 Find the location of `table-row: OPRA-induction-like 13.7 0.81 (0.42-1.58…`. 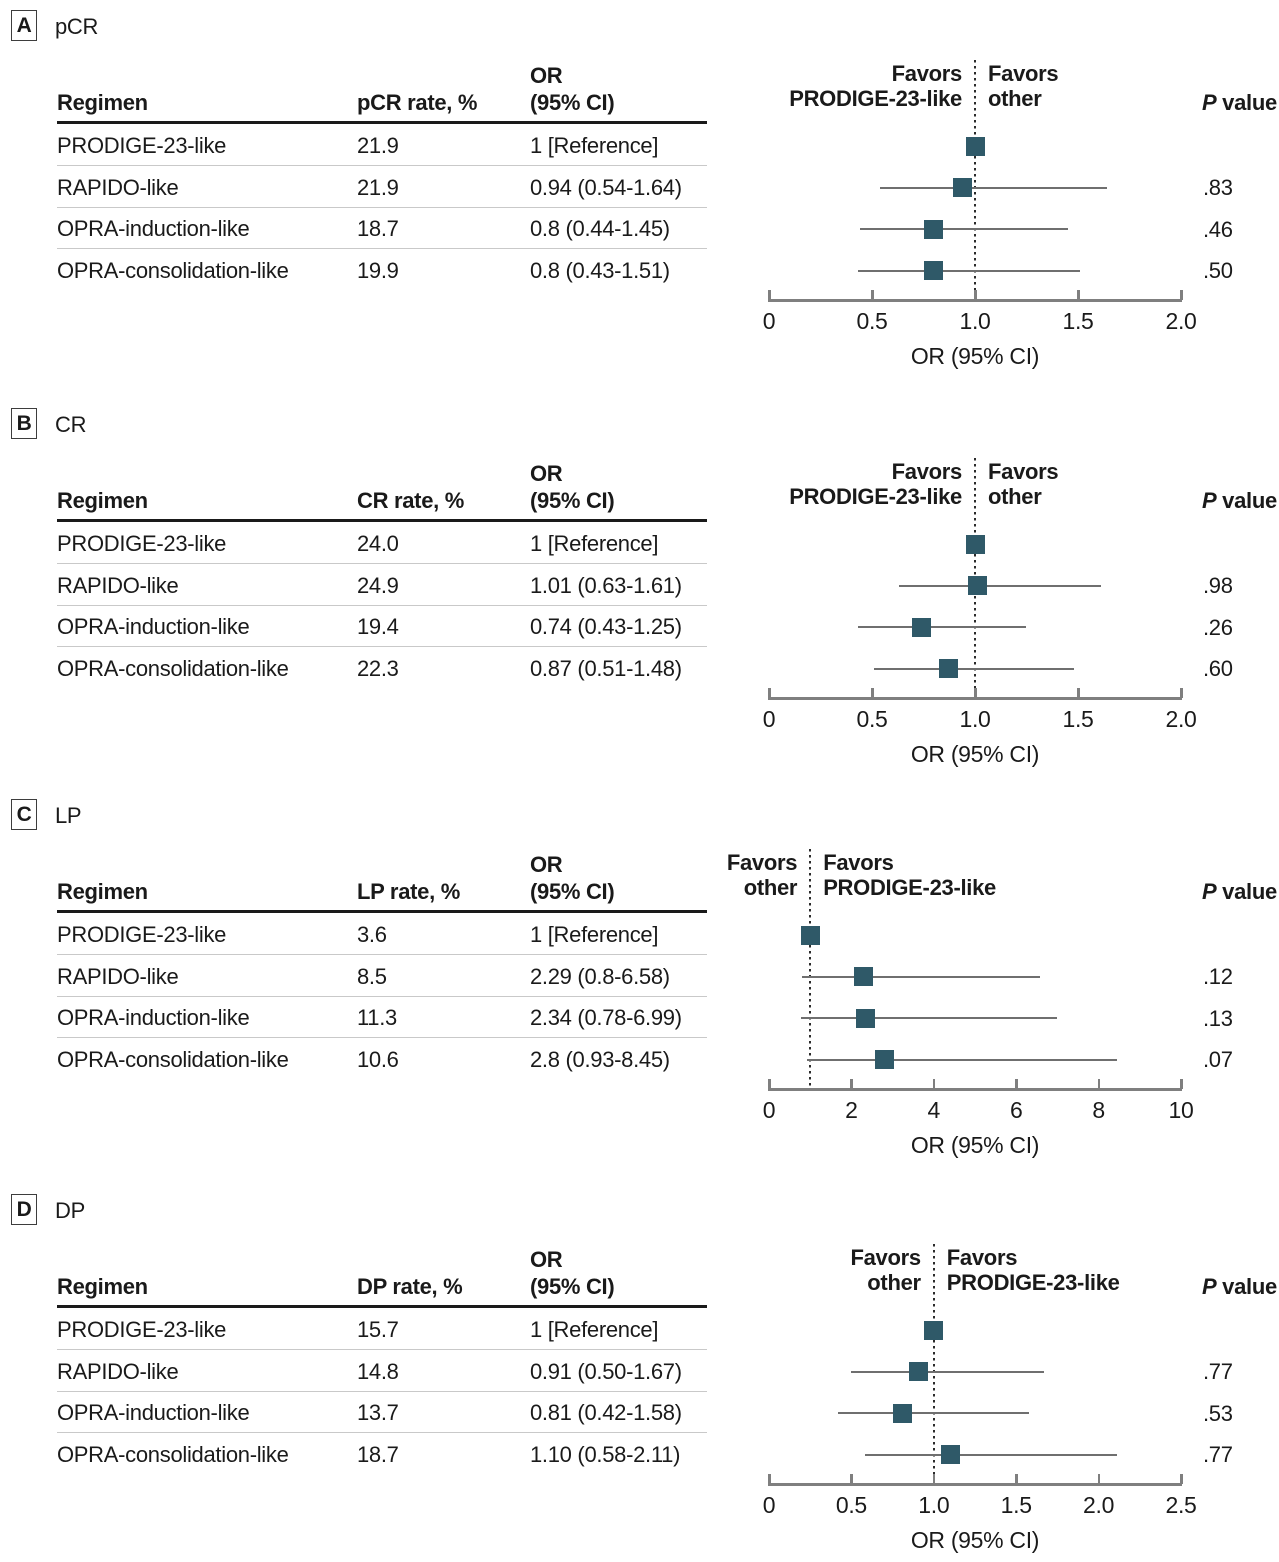

table-row: OPRA-induction-like 13.7 0.81 (0.42-1.58… is located at coordinates (382, 1412).